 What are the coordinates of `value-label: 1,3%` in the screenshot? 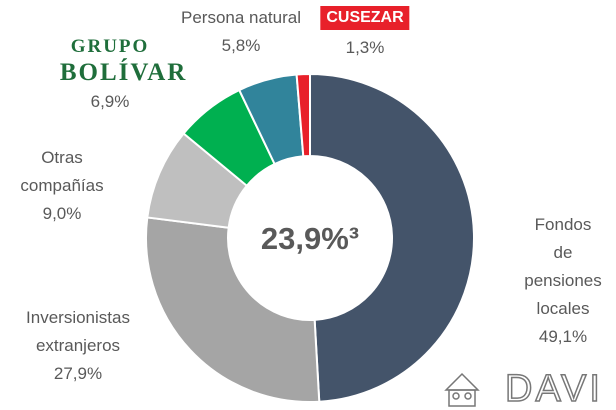 It's located at (365, 47).